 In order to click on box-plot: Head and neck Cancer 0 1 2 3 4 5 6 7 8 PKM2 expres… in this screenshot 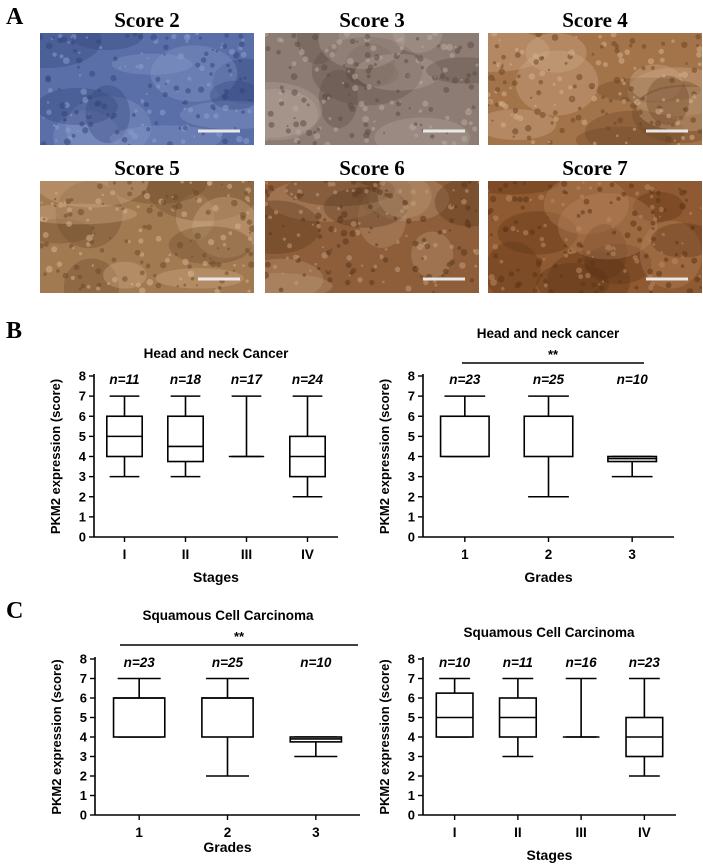, I will do `click(193, 465)`.